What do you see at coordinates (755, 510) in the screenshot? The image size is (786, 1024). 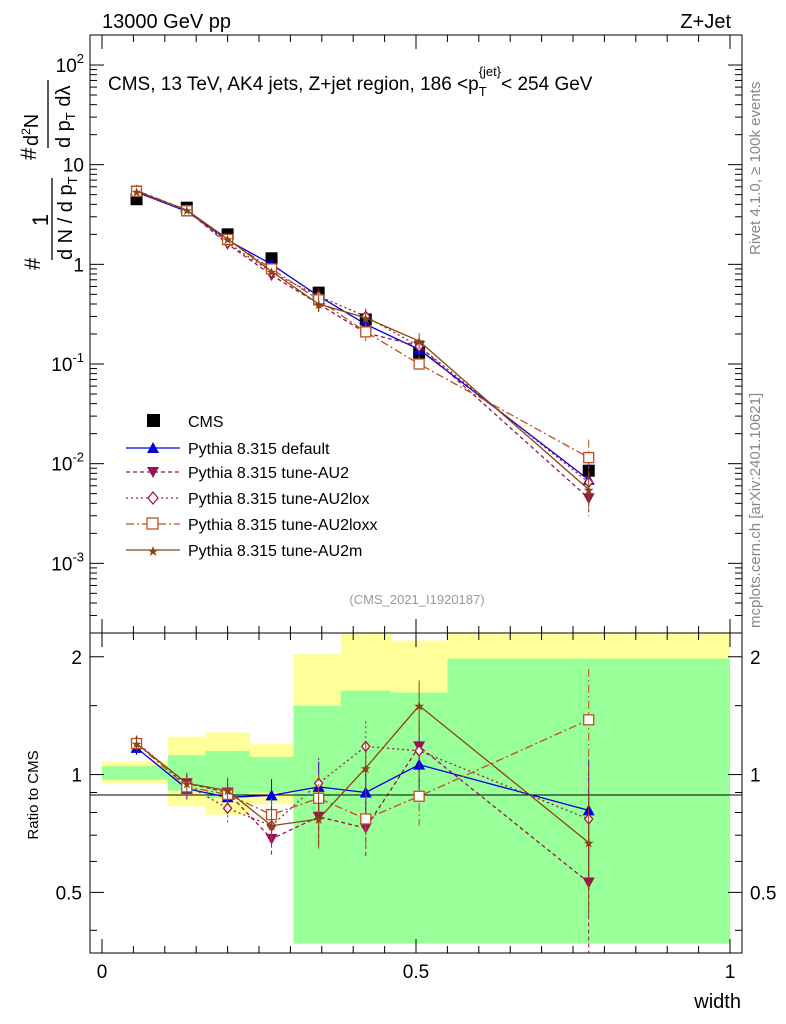 I see `mcplots-label: mcplots.cern.ch [arXiv:2401.10621]` at bounding box center [755, 510].